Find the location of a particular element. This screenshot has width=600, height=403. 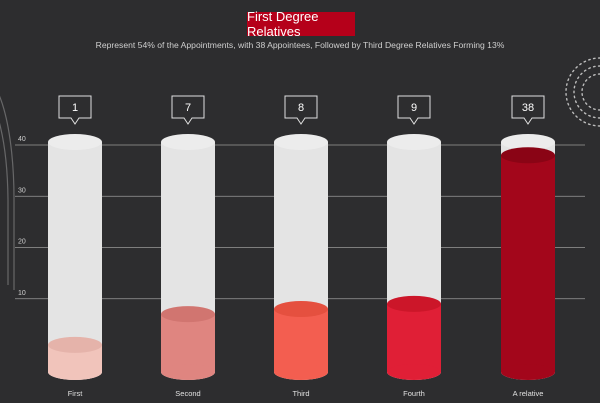

value-label: 38 is located at coordinates (528, 108).